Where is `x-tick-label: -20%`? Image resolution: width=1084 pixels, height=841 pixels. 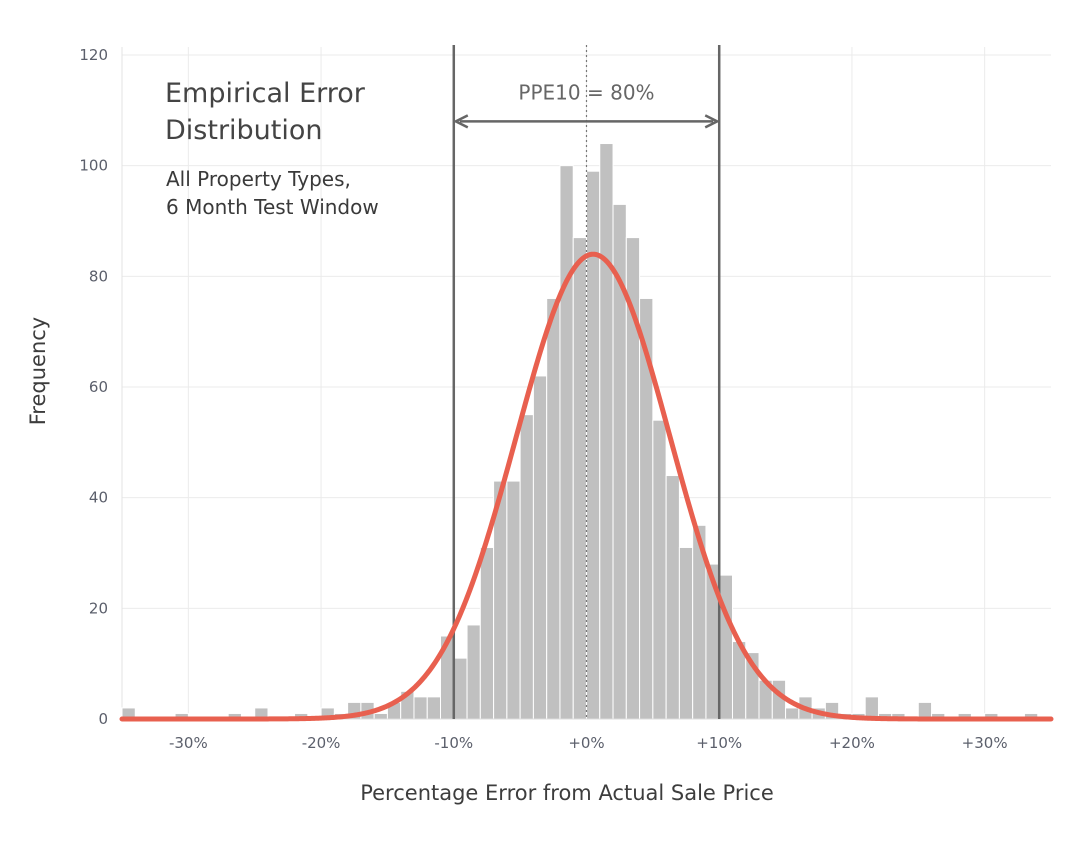
x-tick-label: -20% is located at coordinates (321, 743).